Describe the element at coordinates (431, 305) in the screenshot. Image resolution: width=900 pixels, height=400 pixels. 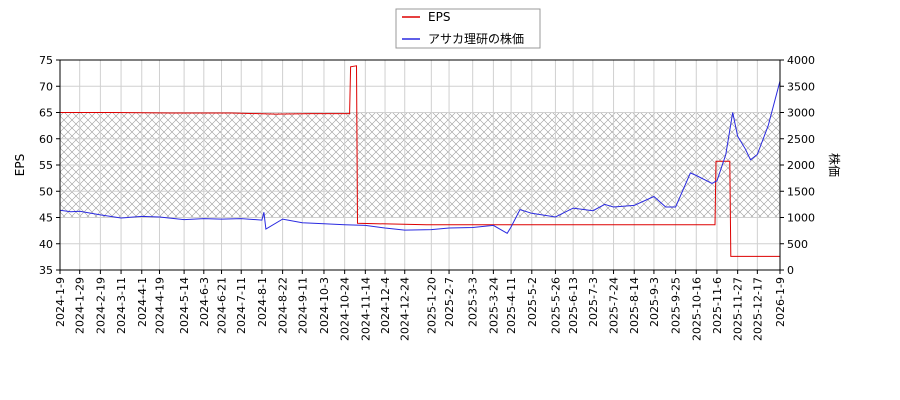
I see `x-tick-label: 2025-1-20` at that location.